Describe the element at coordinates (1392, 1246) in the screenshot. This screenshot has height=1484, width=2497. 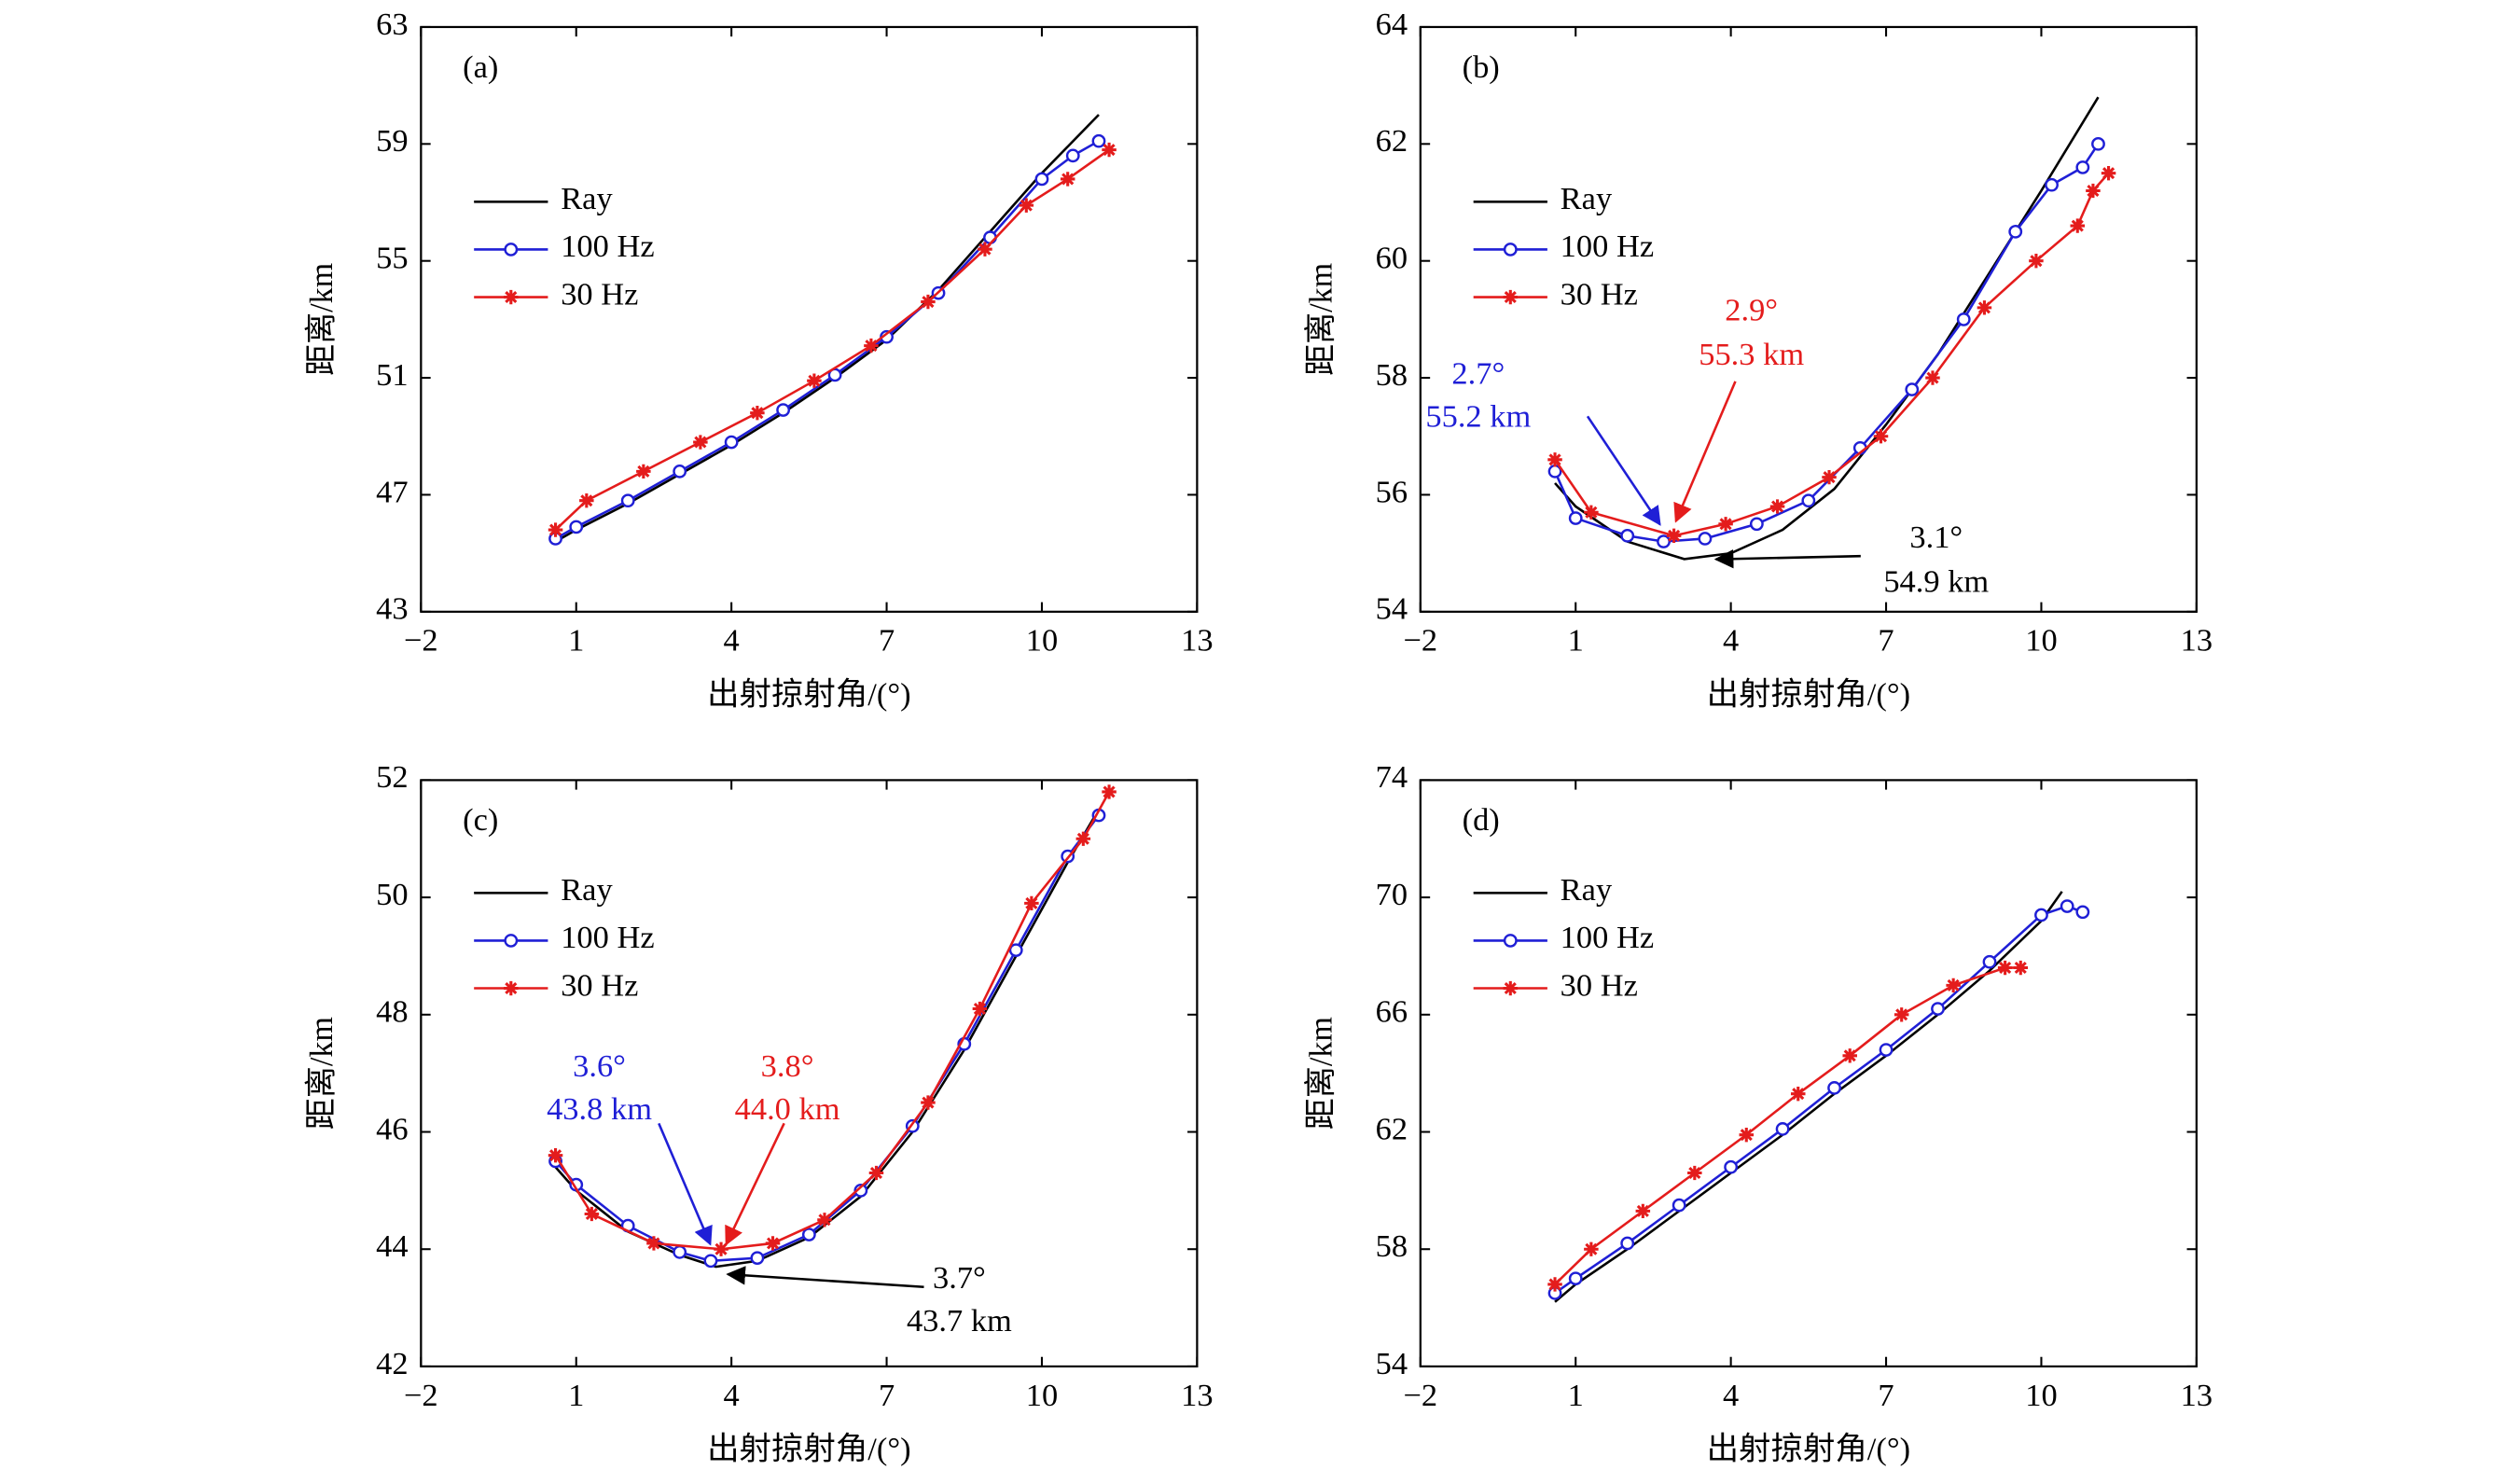
I see `y-tick-label: 58` at that location.